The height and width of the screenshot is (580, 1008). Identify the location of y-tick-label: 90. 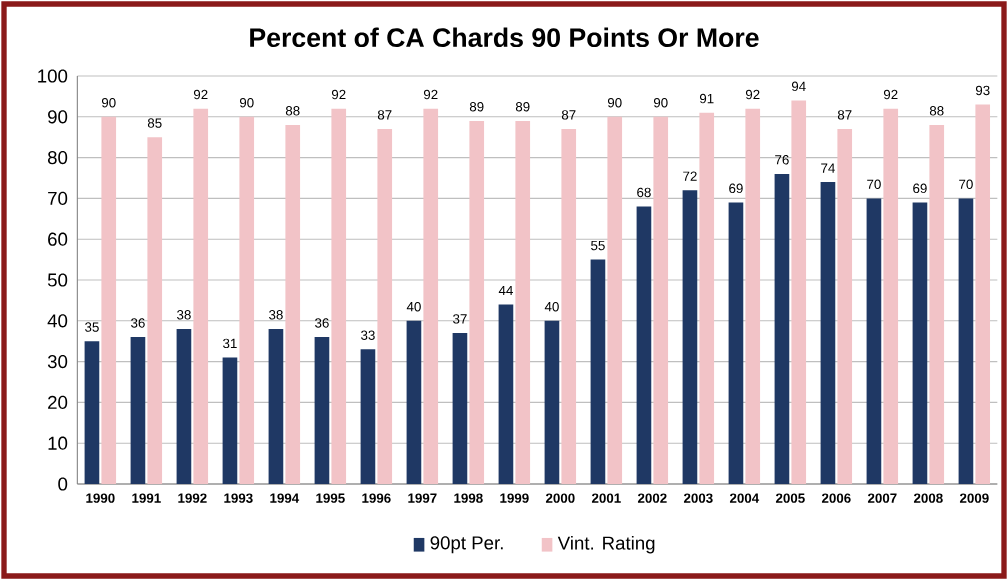
(58, 117).